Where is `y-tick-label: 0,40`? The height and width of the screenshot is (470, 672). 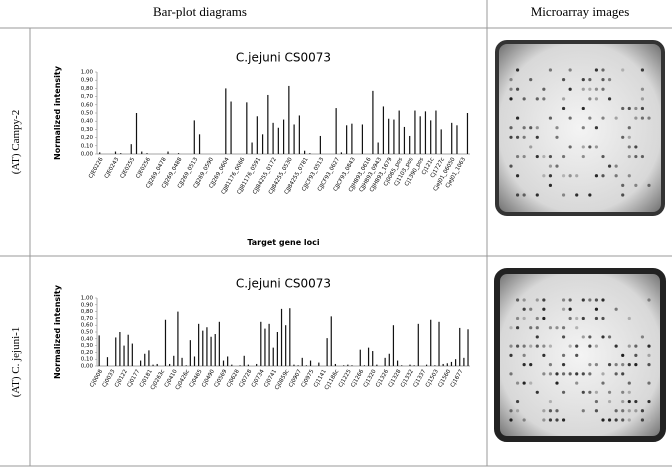
y-tick-label: 0,40 is located at coordinates (87, 122).